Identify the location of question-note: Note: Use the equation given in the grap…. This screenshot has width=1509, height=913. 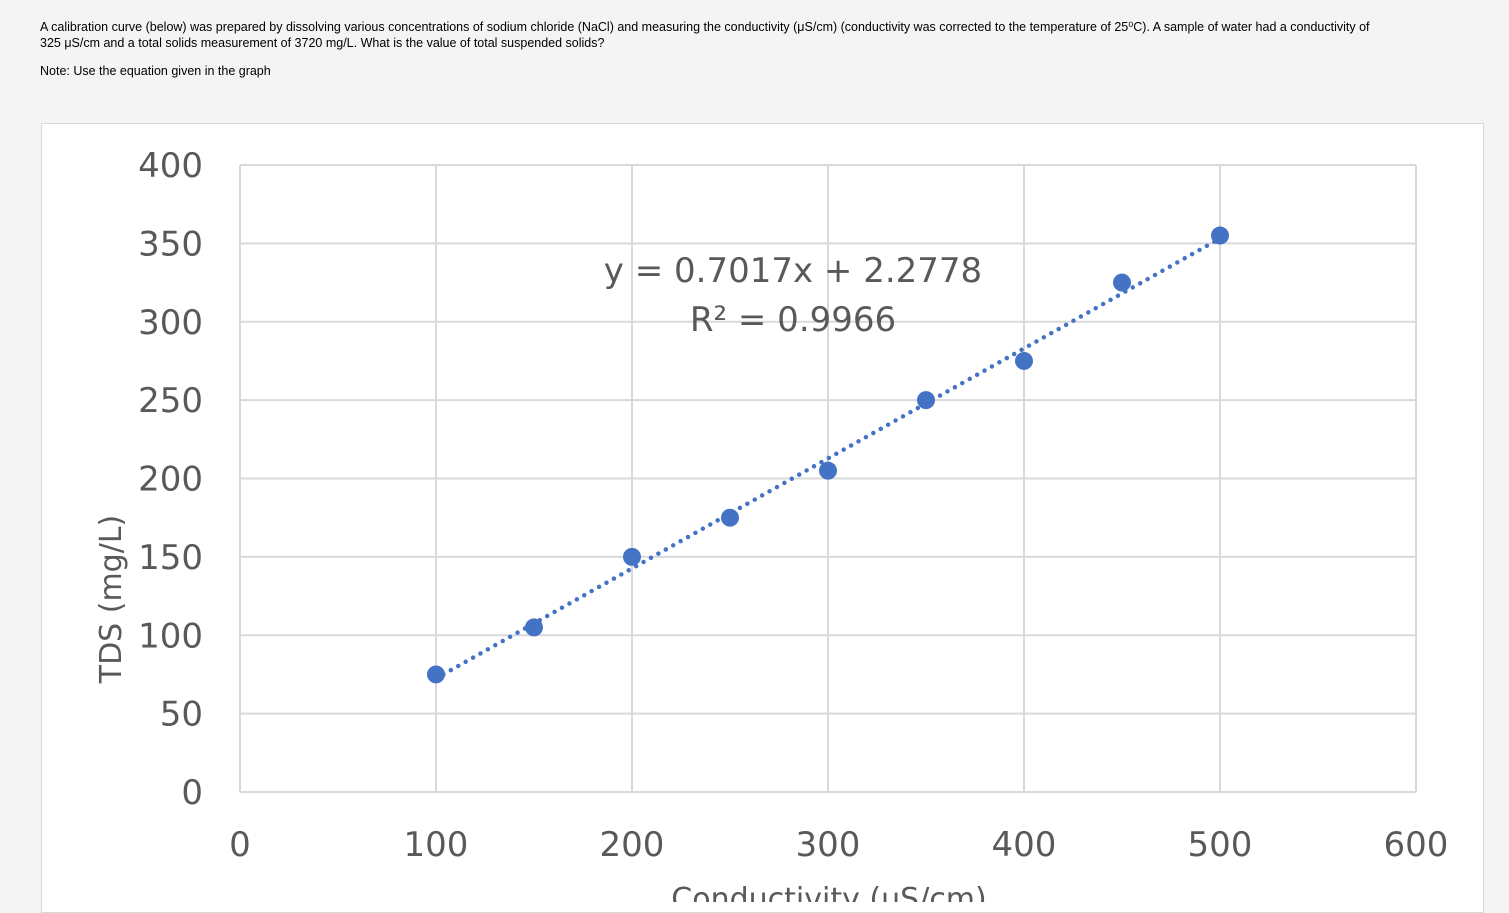
(155, 71).